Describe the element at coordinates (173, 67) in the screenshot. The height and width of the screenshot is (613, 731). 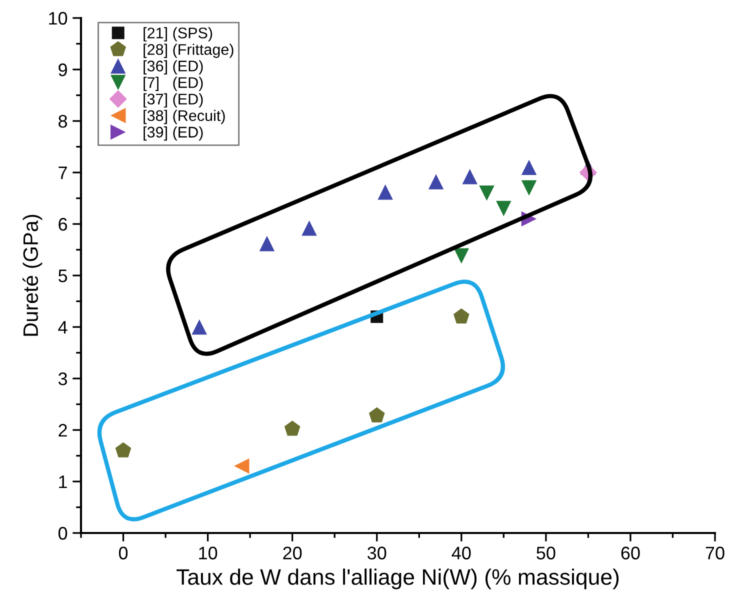
I see `legend-label: [36] (ED)` at that location.